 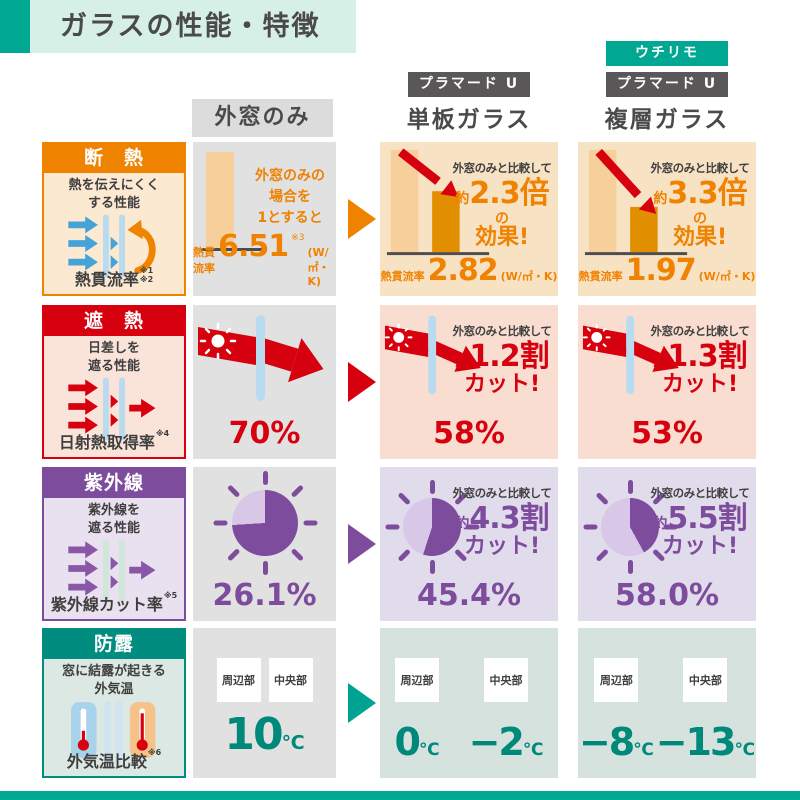 I want to click on compare-arrow-uv, so click(x=362, y=544).